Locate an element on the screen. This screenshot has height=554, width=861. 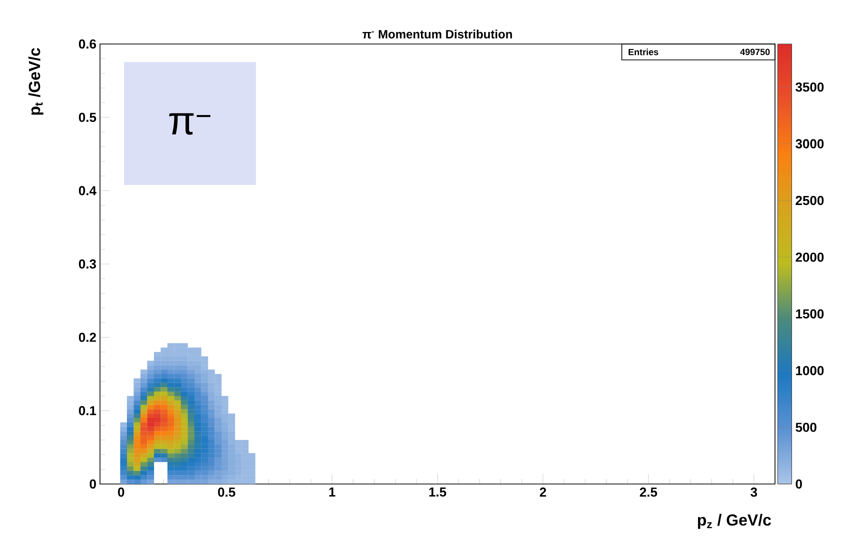
y-tick-label: 0.5 is located at coordinates (87, 117).